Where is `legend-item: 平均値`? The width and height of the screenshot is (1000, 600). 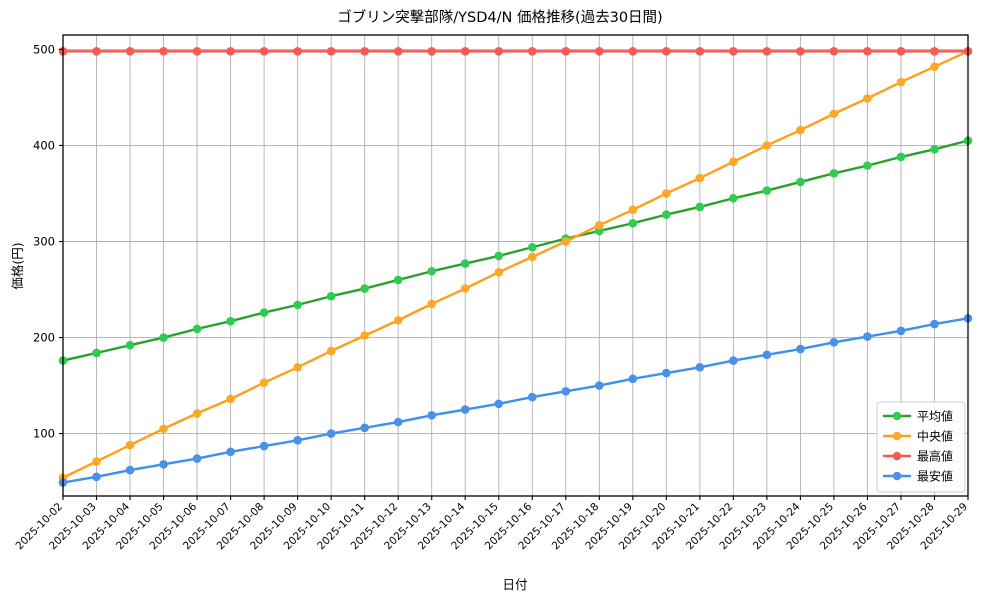
legend-item: 平均値 is located at coordinates (917, 416).